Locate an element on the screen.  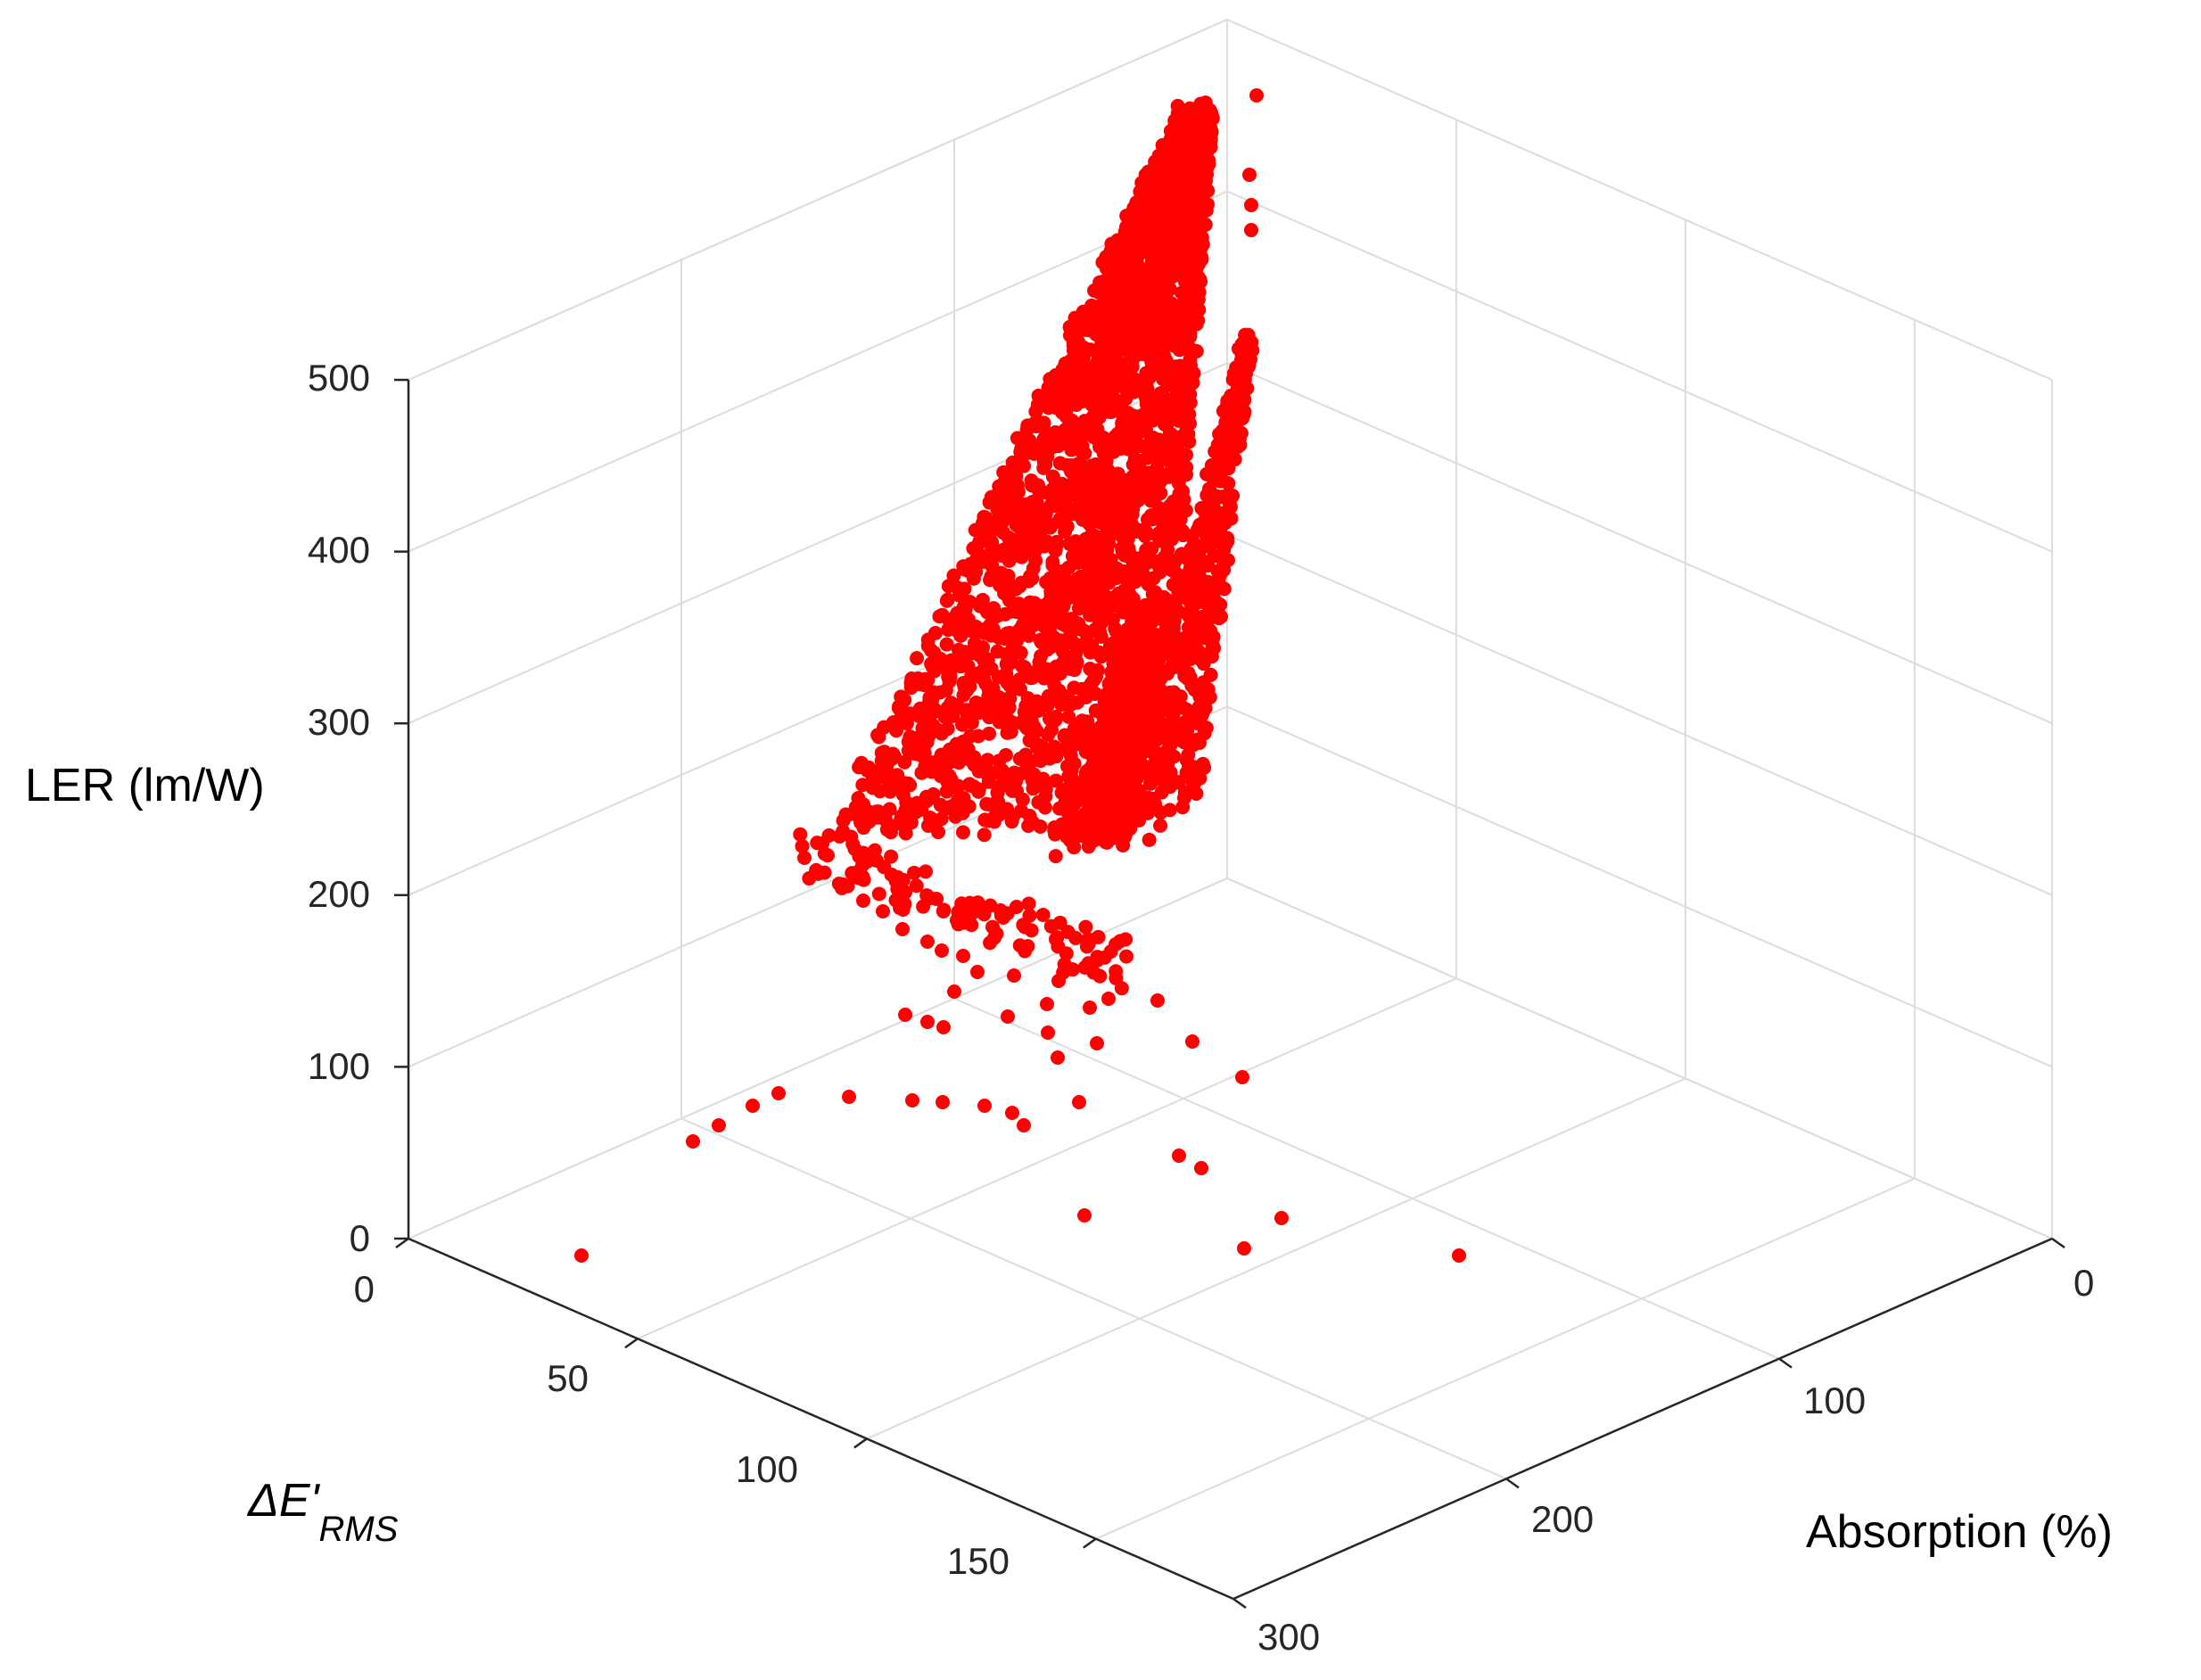
z-tick-label: 200 is located at coordinates (339, 894).